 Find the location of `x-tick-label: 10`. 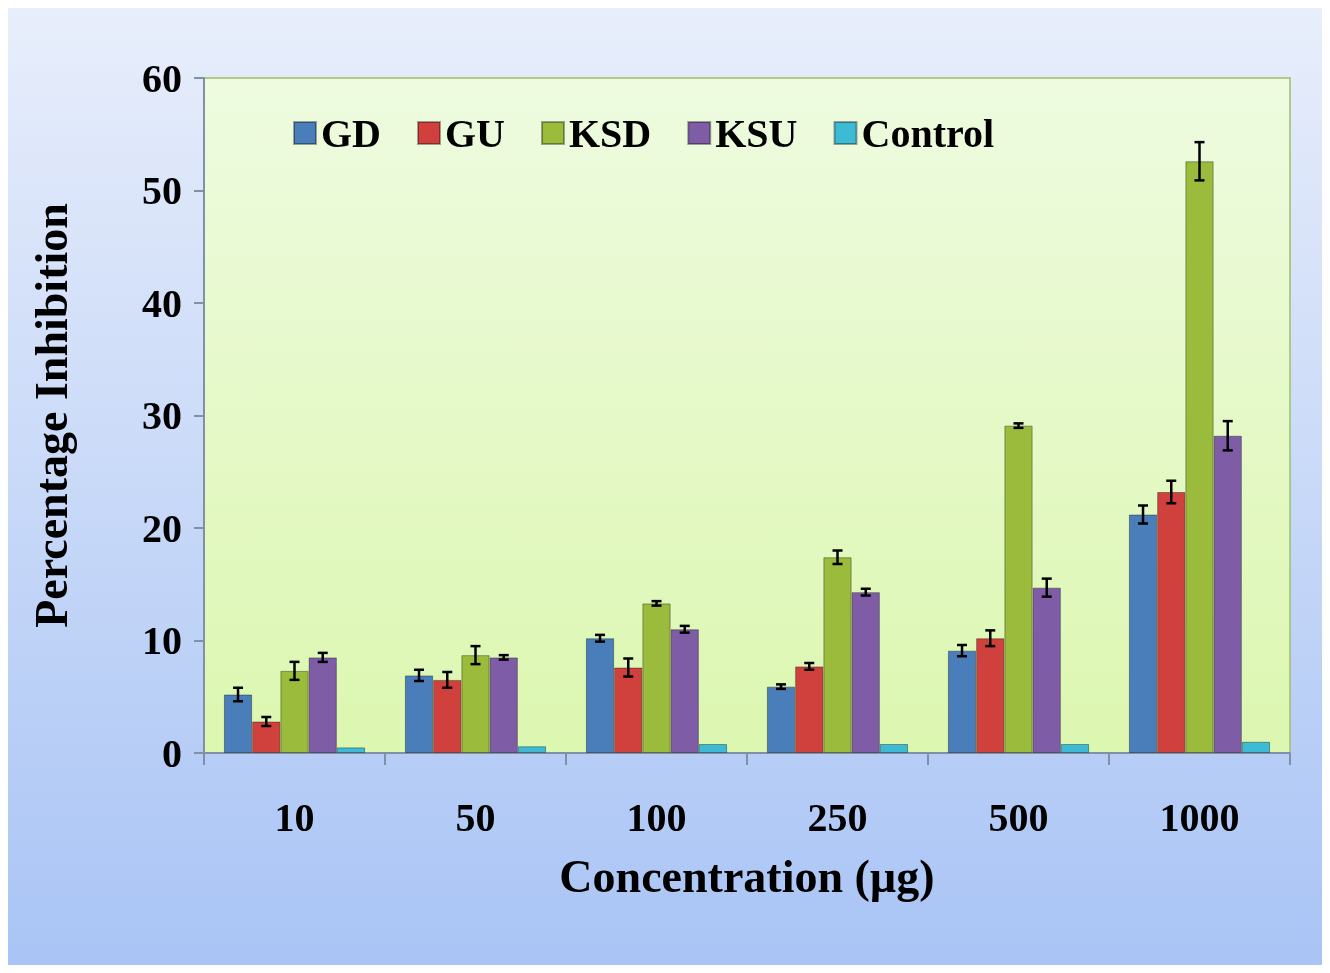

x-tick-label: 10 is located at coordinates (294, 817).